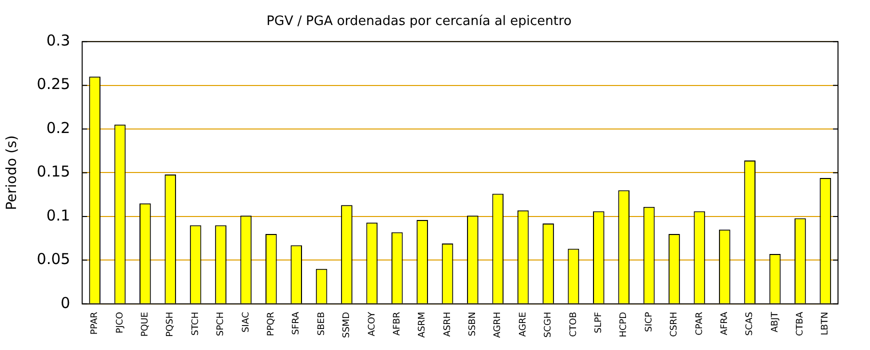  I want to click on y-tick-label: 0.25, so click(53, 84).